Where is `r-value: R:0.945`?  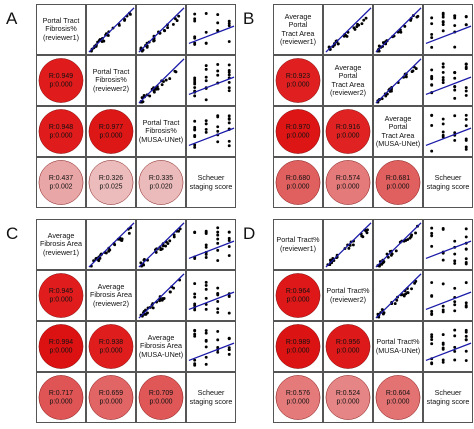 r-value: R:0.945 is located at coordinates (61, 291).